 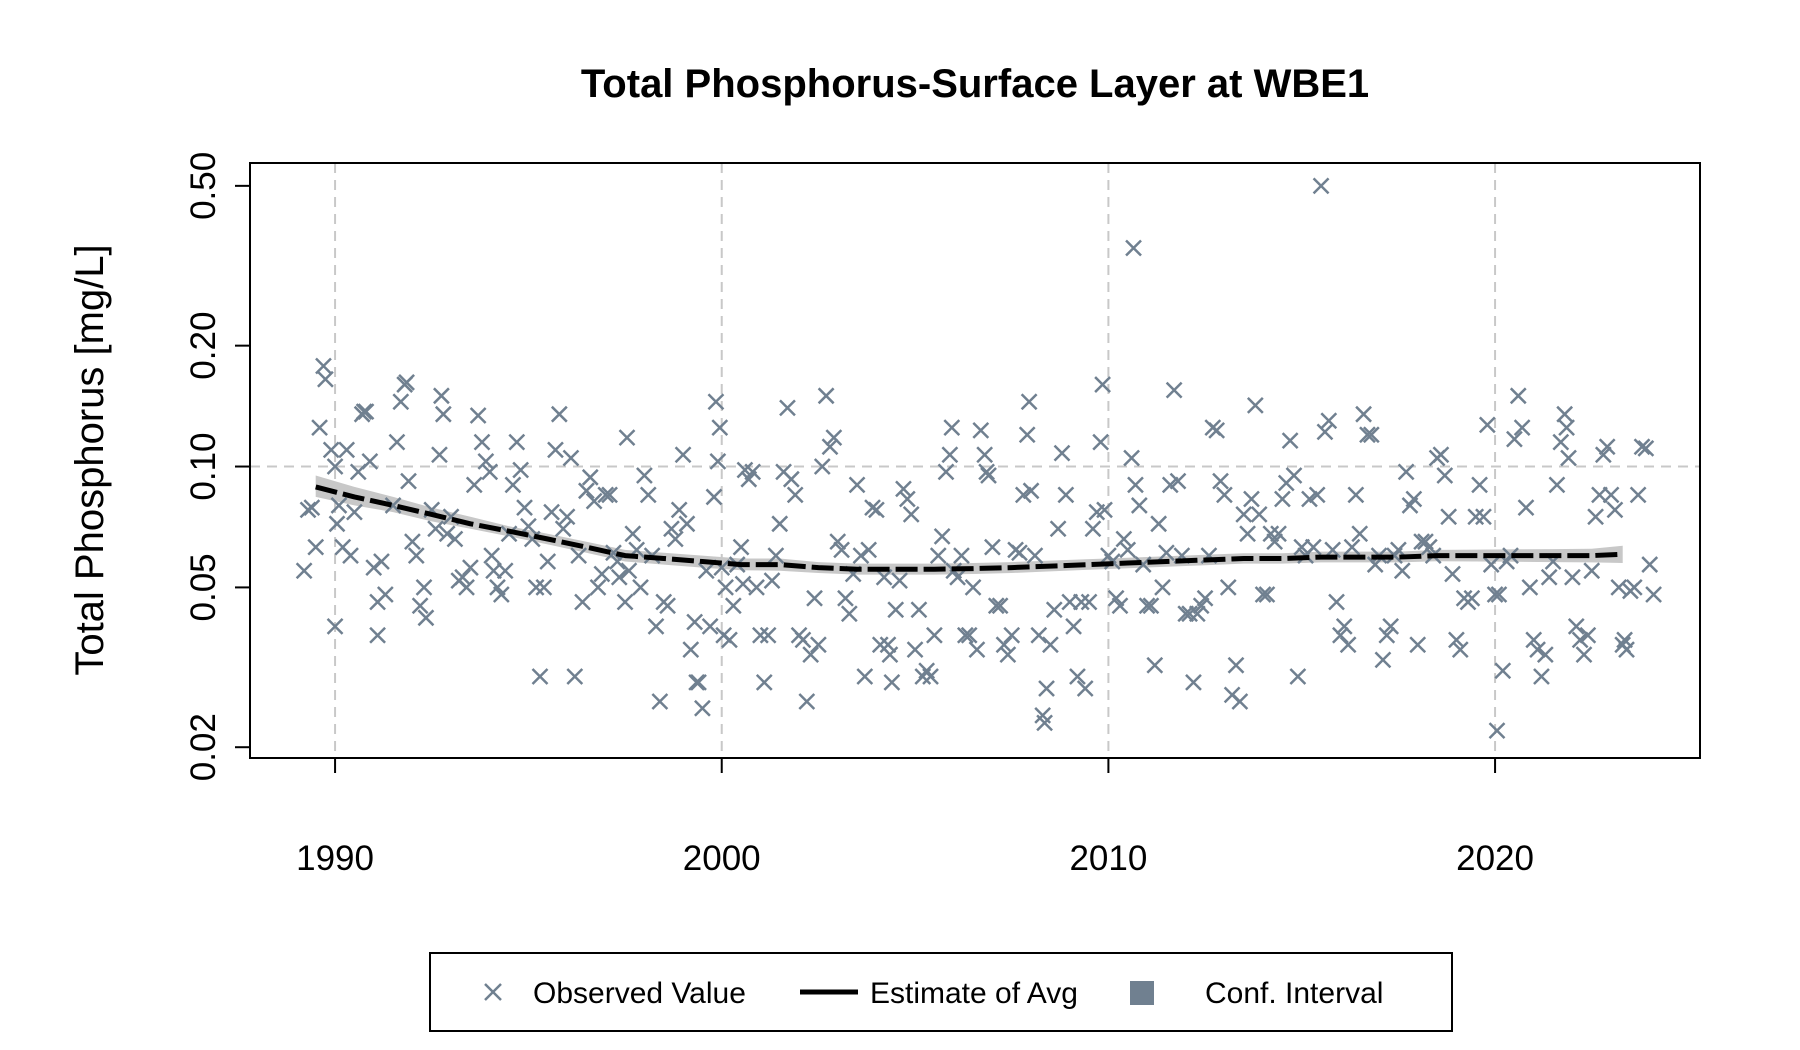 I want to click on x-tick-label: 2010, so click(x=1108, y=858).